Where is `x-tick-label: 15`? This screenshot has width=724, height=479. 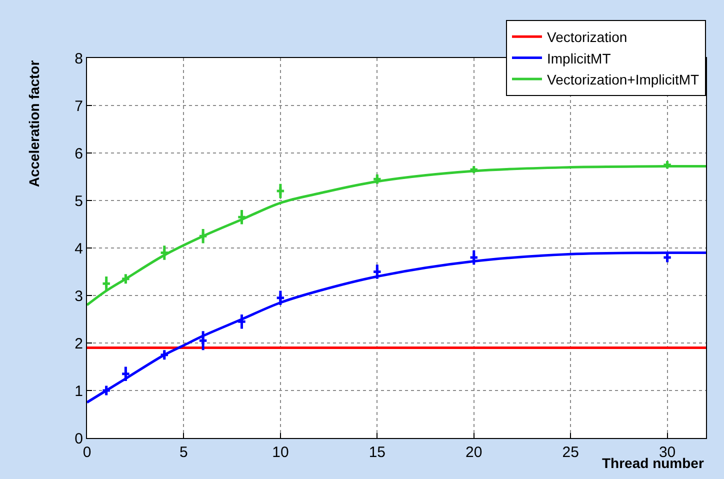 x-tick-label: 15 is located at coordinates (377, 452).